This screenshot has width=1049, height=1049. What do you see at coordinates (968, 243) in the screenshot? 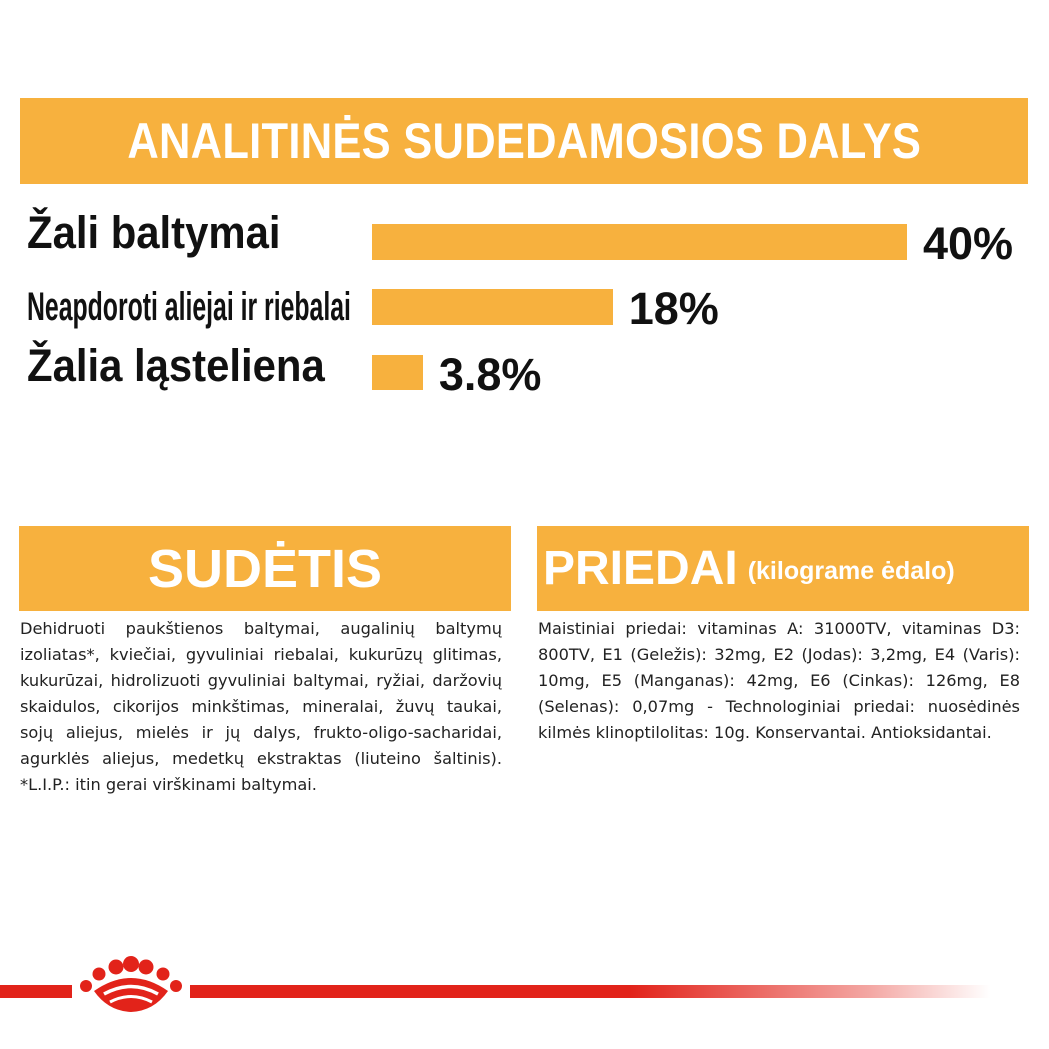
I see `bar-value-label: 40%` at bounding box center [968, 243].